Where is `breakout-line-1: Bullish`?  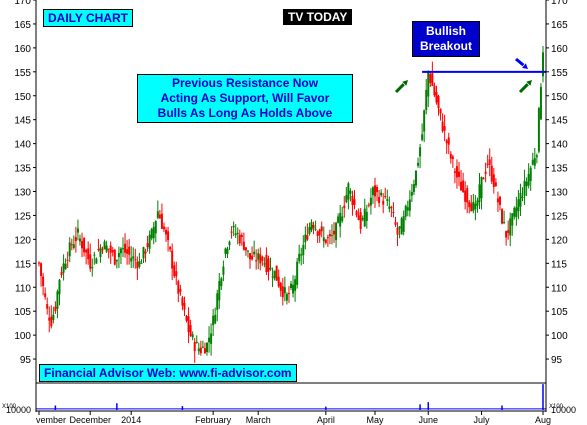
breakout-line-1: Bullish is located at coordinates (445, 31).